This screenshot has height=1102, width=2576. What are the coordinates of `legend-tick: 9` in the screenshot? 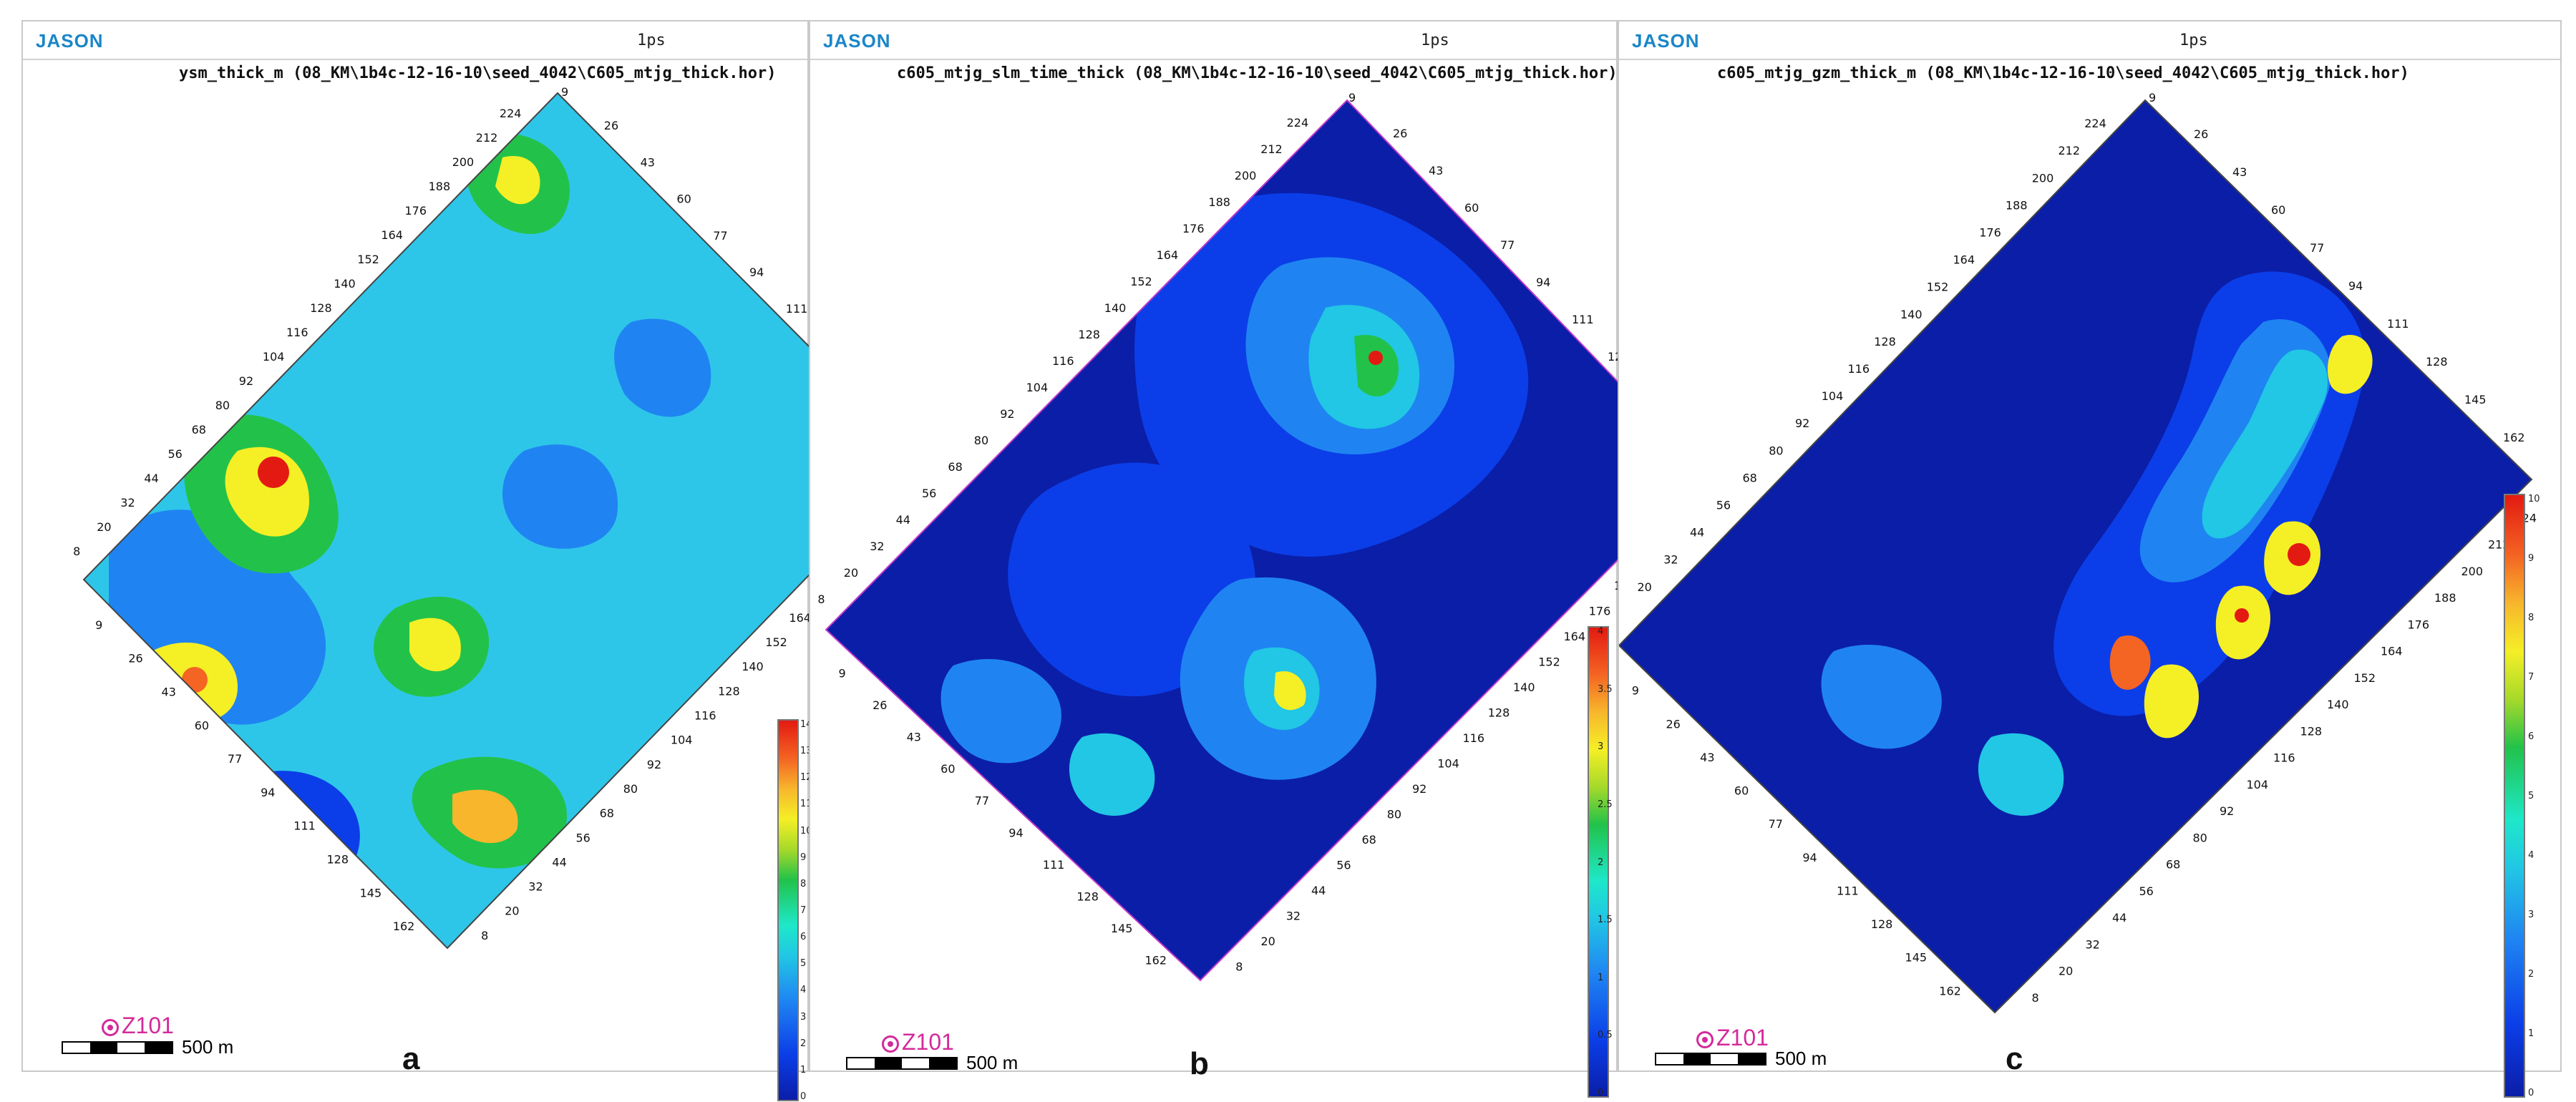 It's located at (803, 857).